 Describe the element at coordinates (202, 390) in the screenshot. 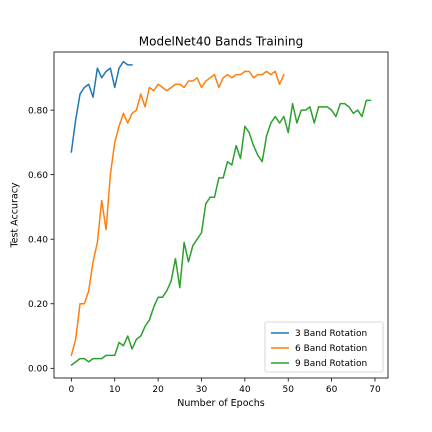

I see `x-tick-label: 30` at that location.